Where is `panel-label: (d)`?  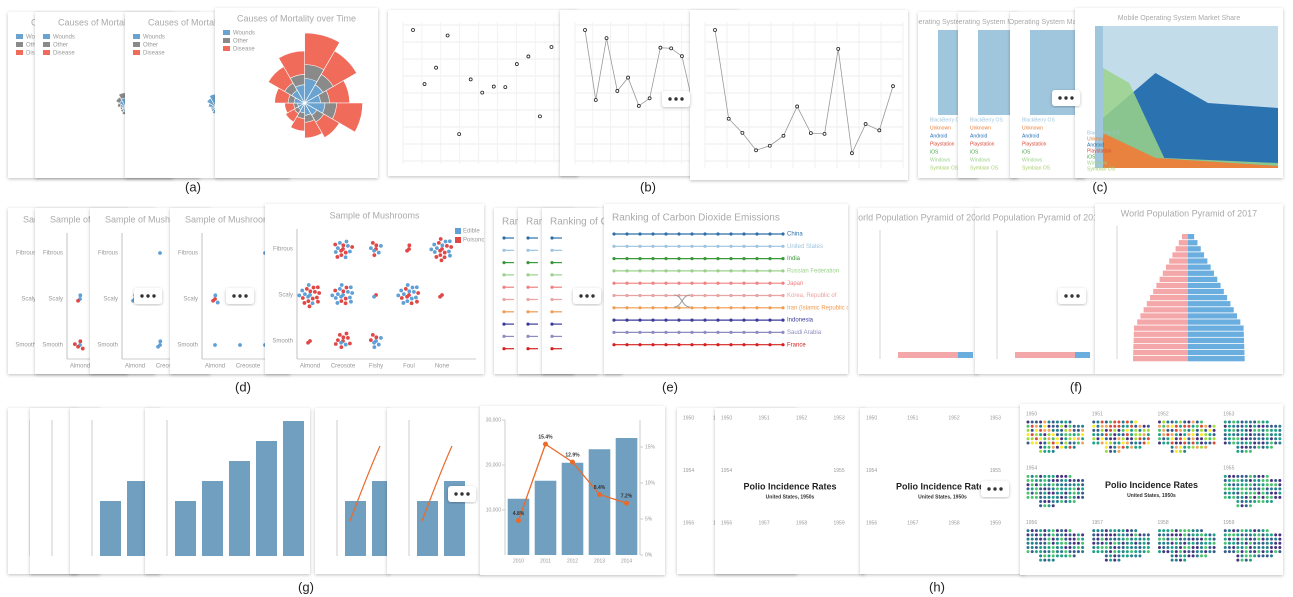 panel-label: (d) is located at coordinates (243, 386).